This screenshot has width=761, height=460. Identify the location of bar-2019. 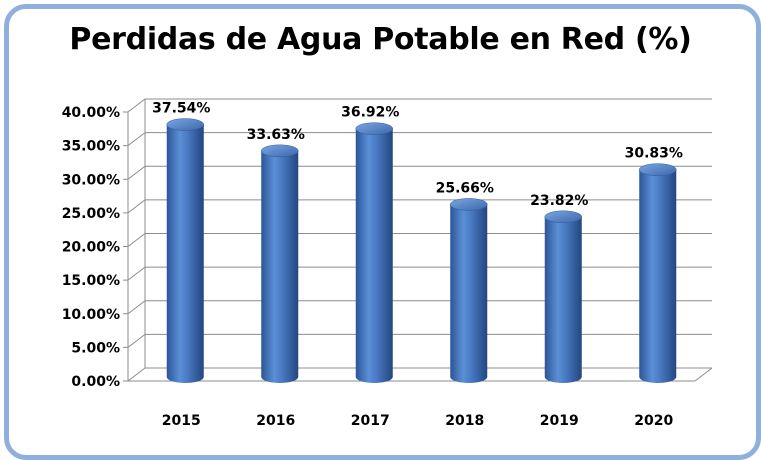
(563, 296).